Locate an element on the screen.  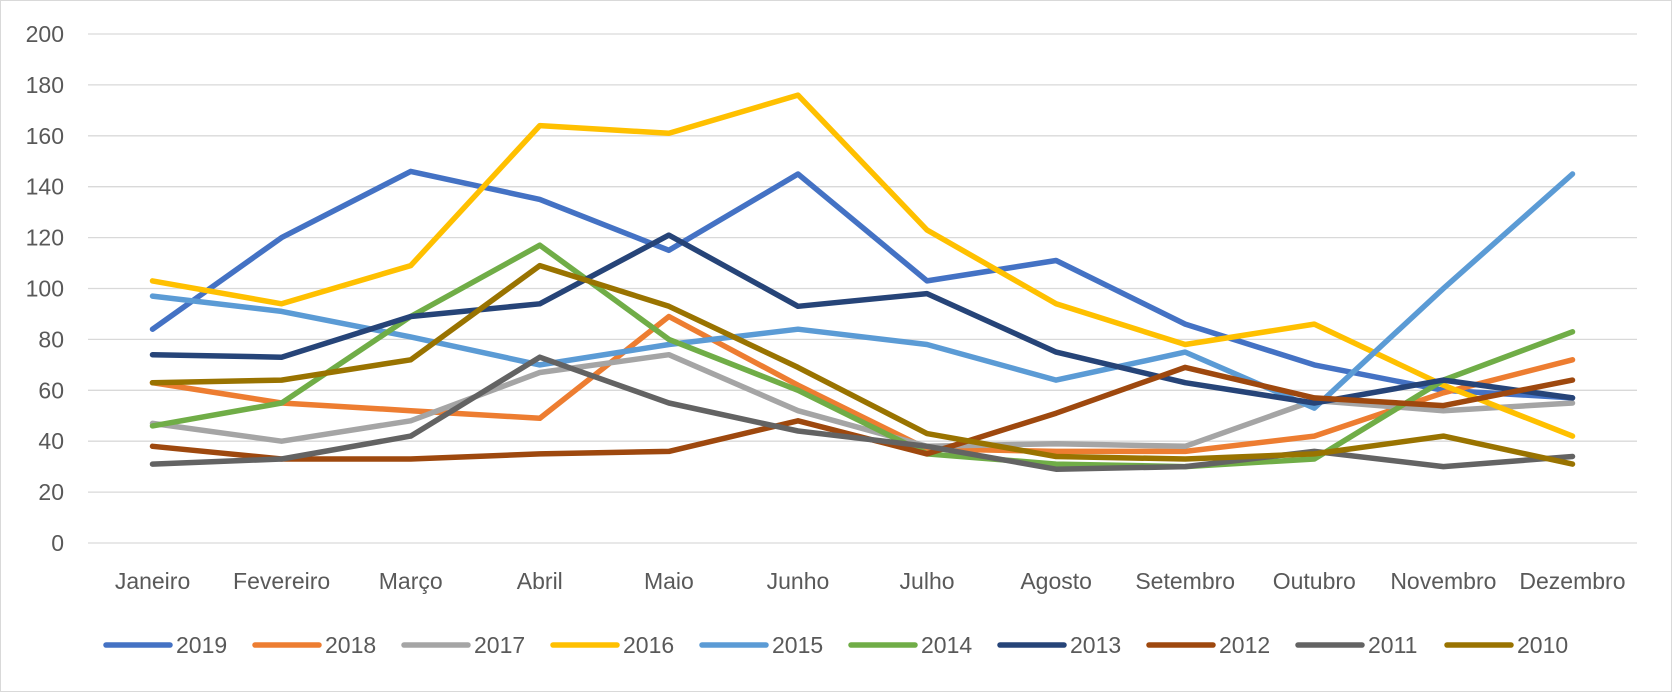
legend-label-2015: 2015 is located at coordinates (797, 645).